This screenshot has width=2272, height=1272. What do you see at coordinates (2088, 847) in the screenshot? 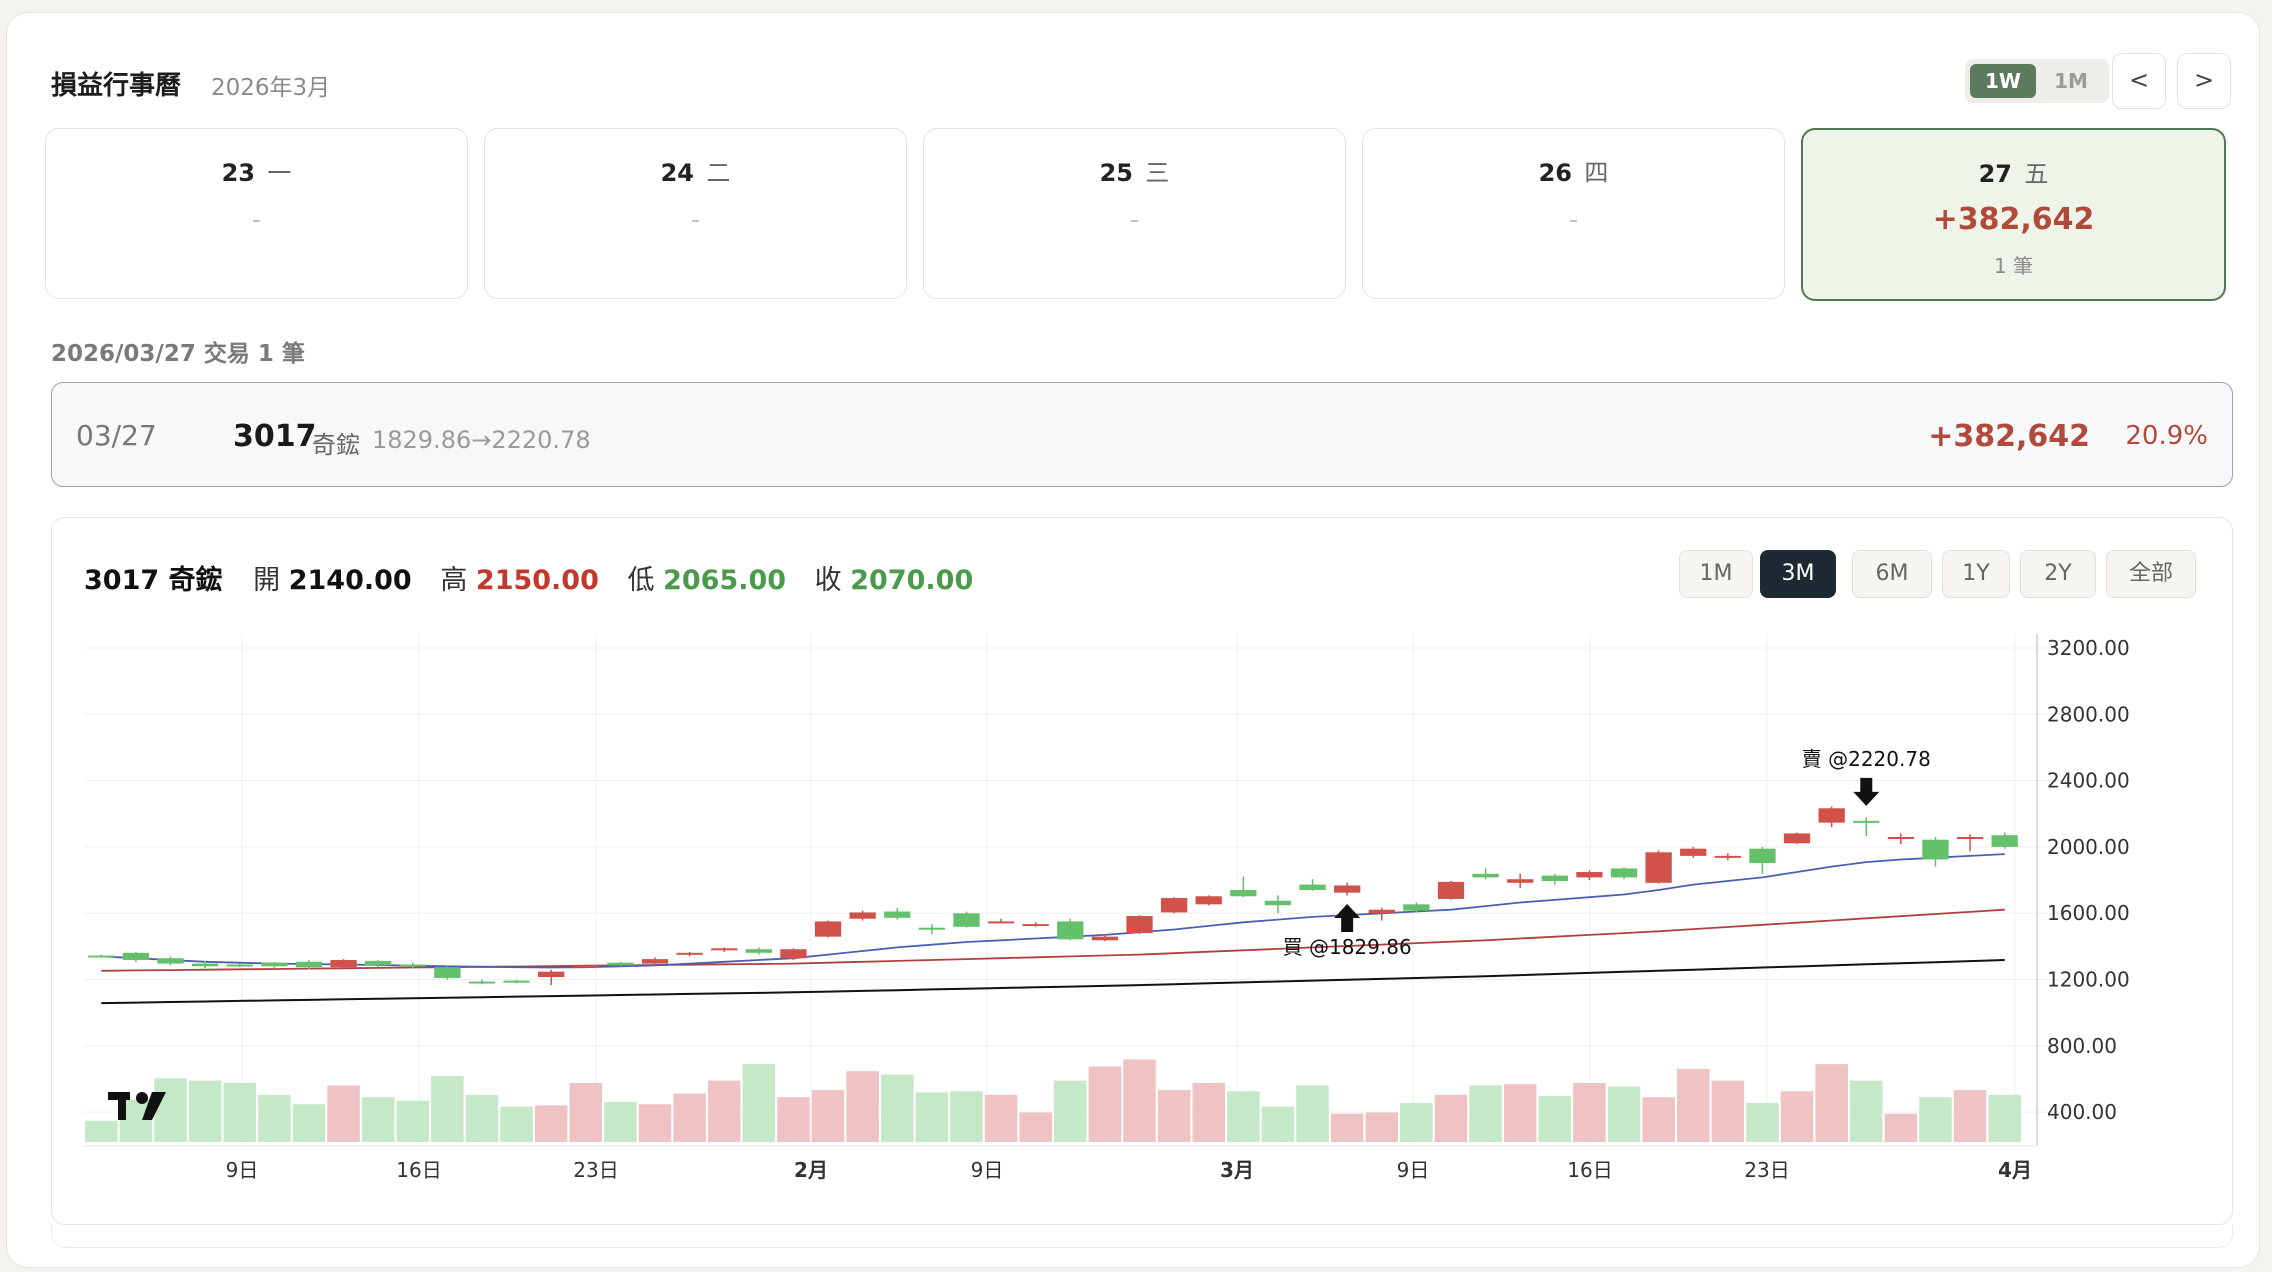
I see `y-tick-label: 2000.00` at bounding box center [2088, 847].